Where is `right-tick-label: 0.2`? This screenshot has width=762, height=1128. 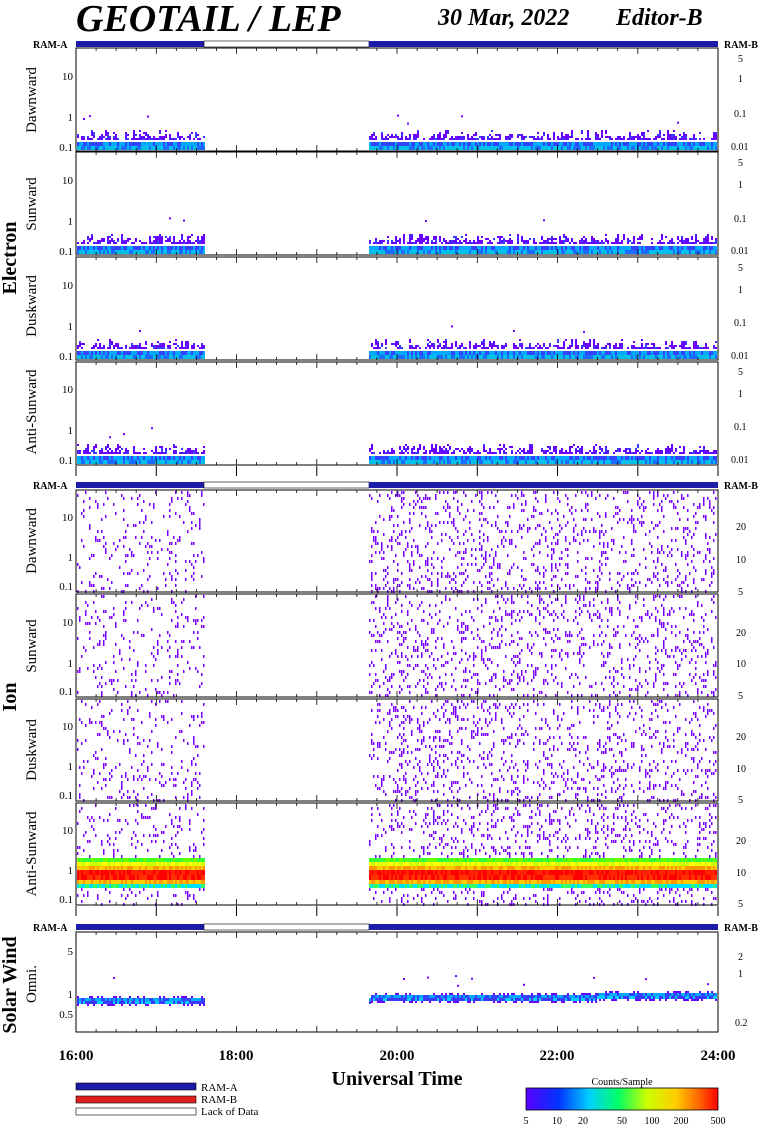 right-tick-label: 0.2 is located at coordinates (741, 1023).